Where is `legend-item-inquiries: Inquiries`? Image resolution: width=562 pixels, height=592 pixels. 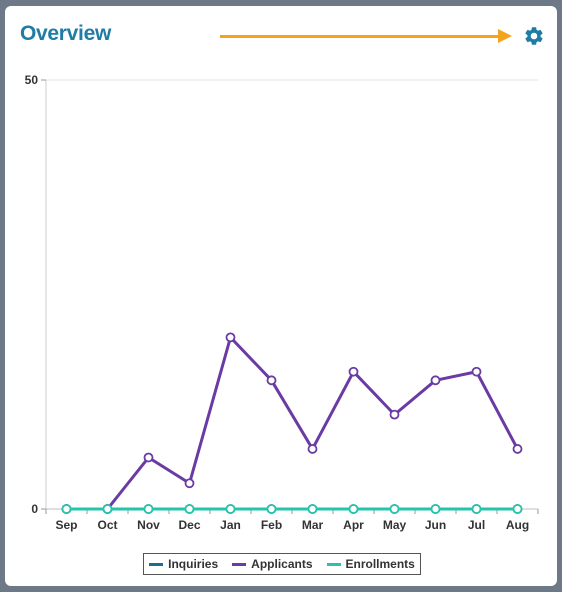
legend-item-inquiries: Inquiries is located at coordinates (183, 564).